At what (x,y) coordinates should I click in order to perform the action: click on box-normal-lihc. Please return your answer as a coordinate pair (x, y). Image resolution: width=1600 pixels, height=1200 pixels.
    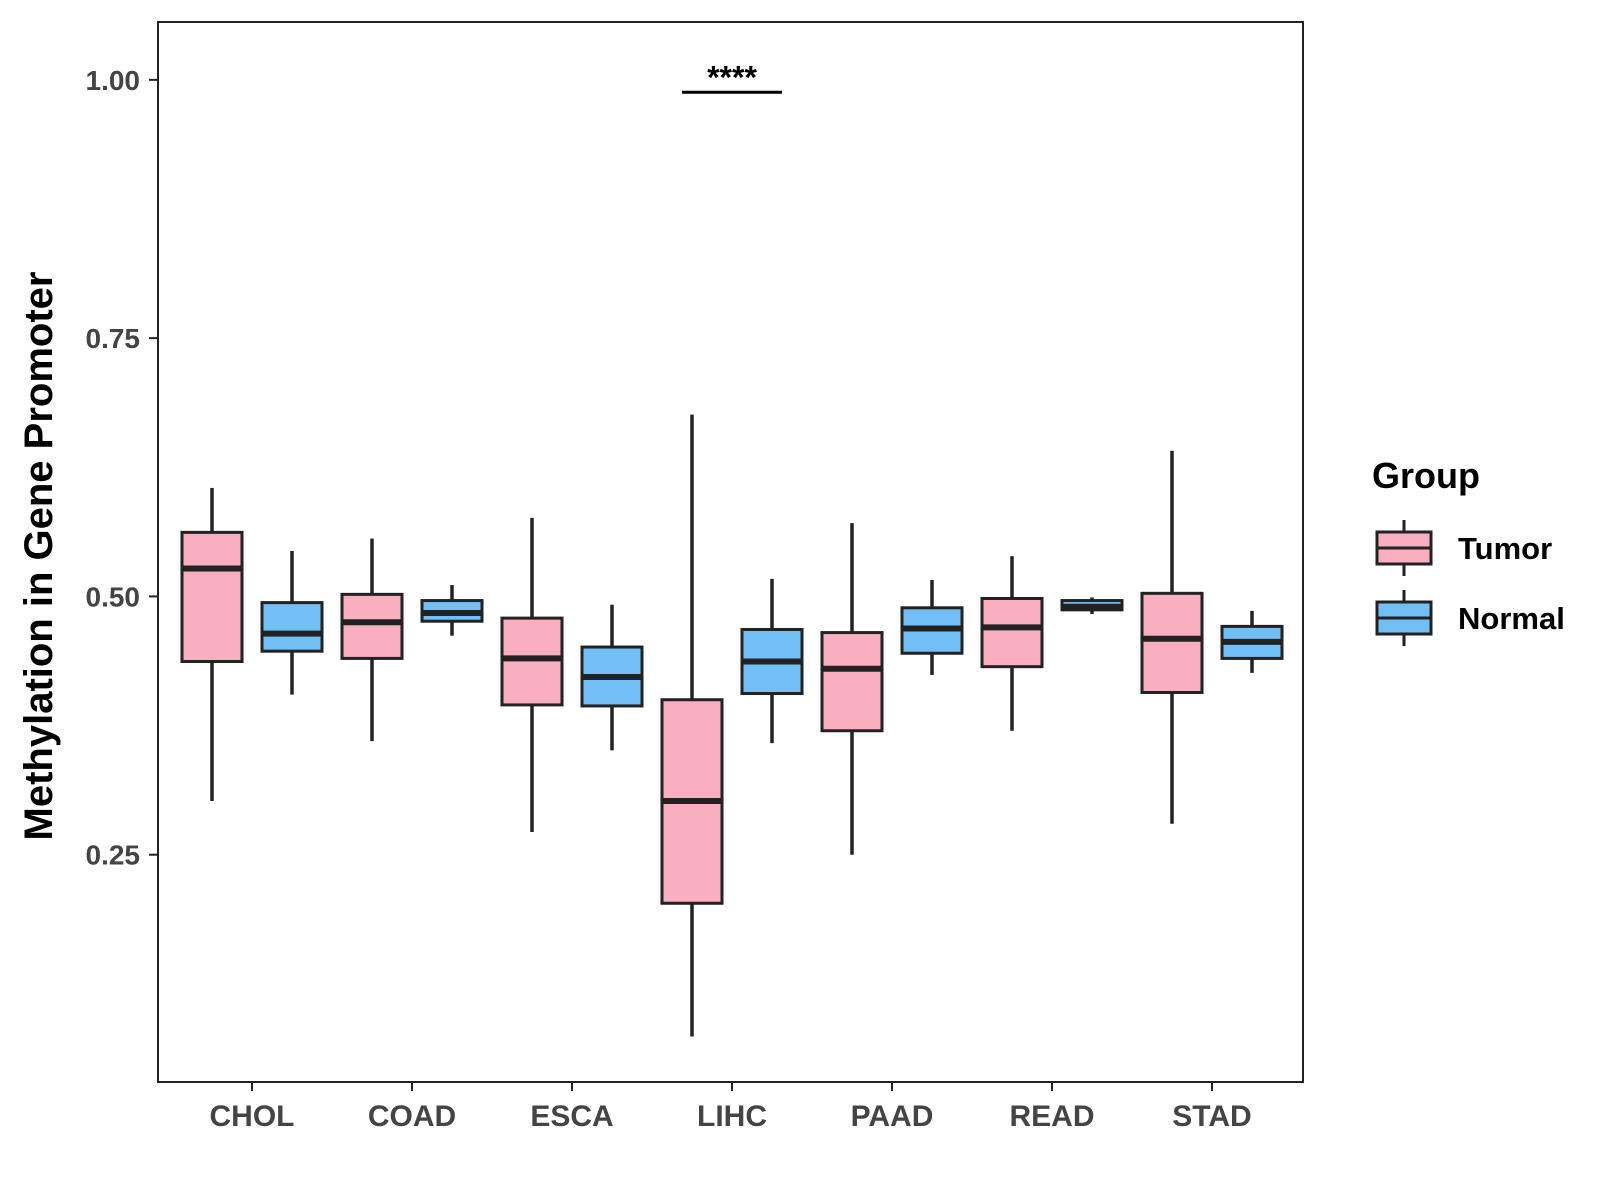
    Looking at the image, I should click on (772, 661).